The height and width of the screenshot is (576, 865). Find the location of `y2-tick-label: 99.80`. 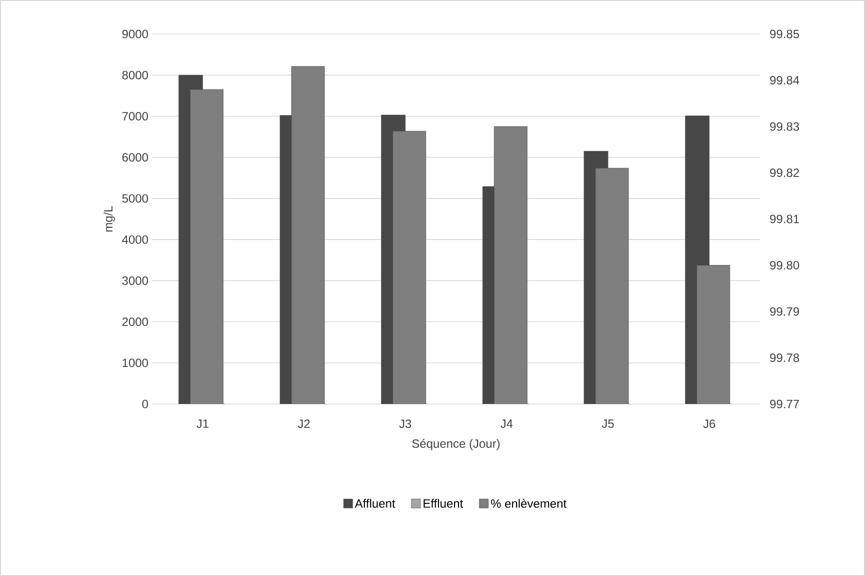

y2-tick-label: 99.80 is located at coordinates (785, 265).